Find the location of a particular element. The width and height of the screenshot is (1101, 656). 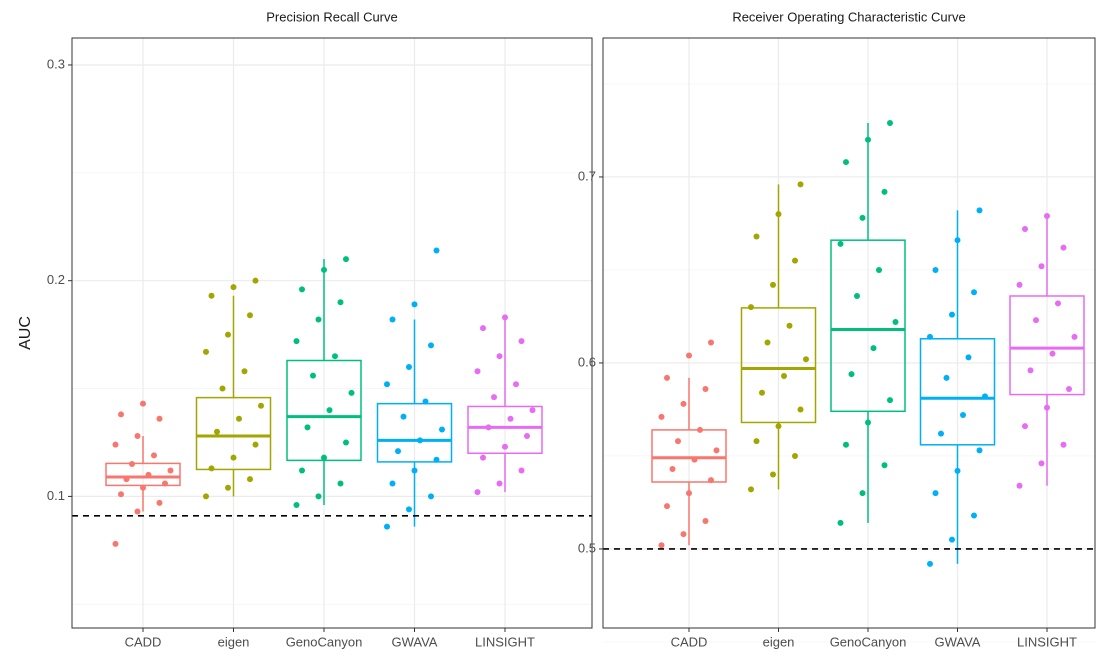

y-tick-label: 0.1 is located at coordinates (56, 495).